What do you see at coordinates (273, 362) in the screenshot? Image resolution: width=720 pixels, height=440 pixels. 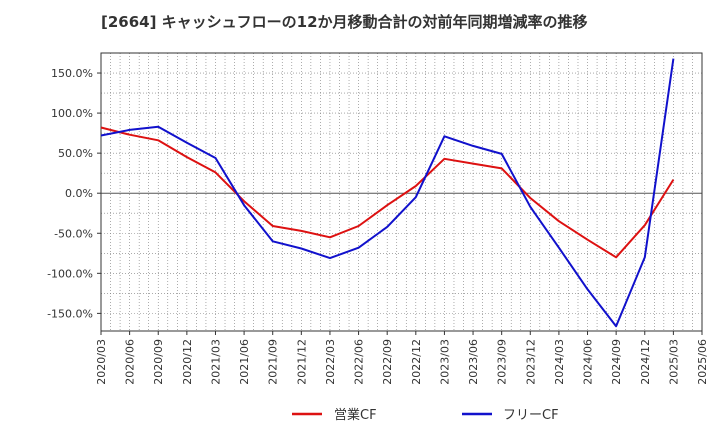 I see `x-tick-label: 2021/09` at bounding box center [273, 362].